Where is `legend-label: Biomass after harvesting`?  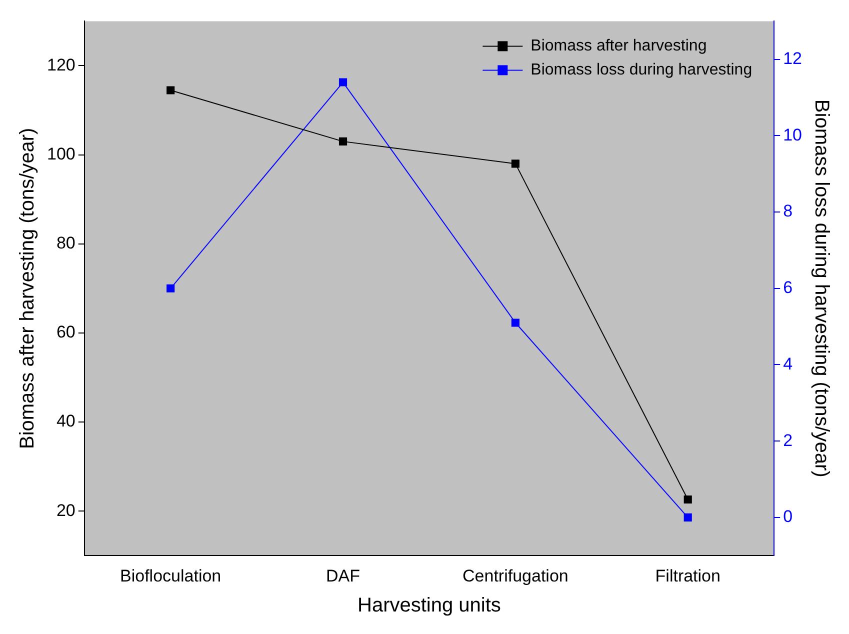
legend-label: Biomass after harvesting is located at coordinates (618, 46).